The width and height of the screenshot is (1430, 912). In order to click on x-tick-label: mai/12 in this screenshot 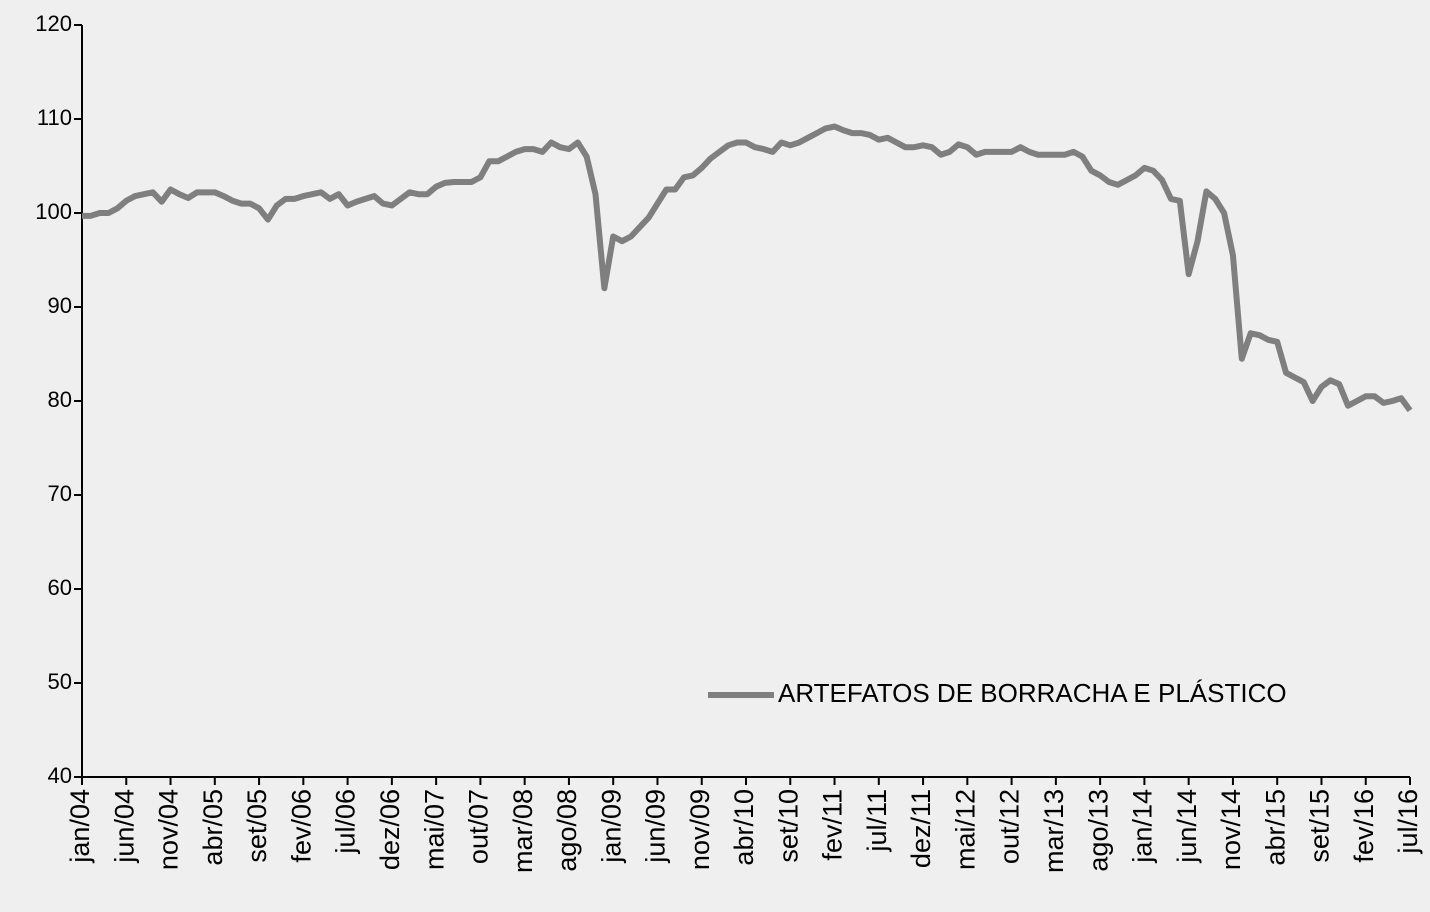, I will do `click(965, 829)`.